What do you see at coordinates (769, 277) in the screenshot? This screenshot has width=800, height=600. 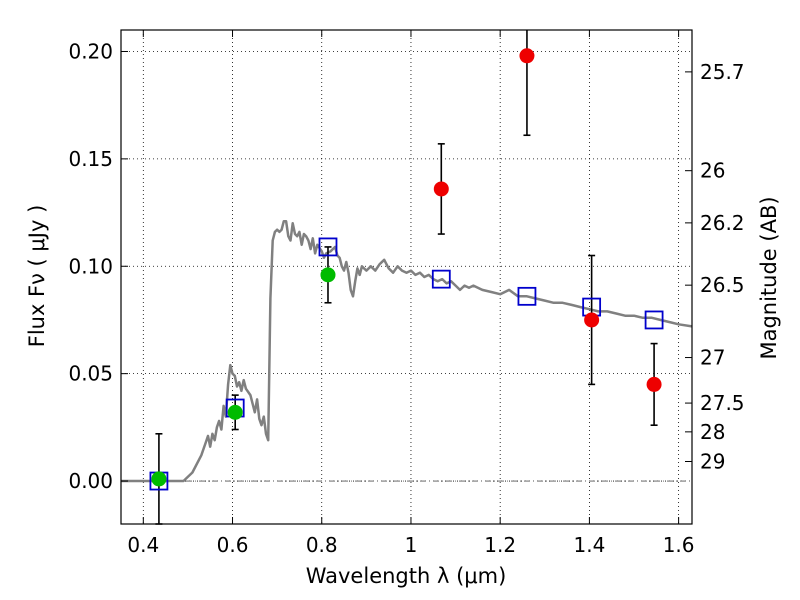 I see `y2-axis-label: Magnitude (AB)` at bounding box center [769, 277].